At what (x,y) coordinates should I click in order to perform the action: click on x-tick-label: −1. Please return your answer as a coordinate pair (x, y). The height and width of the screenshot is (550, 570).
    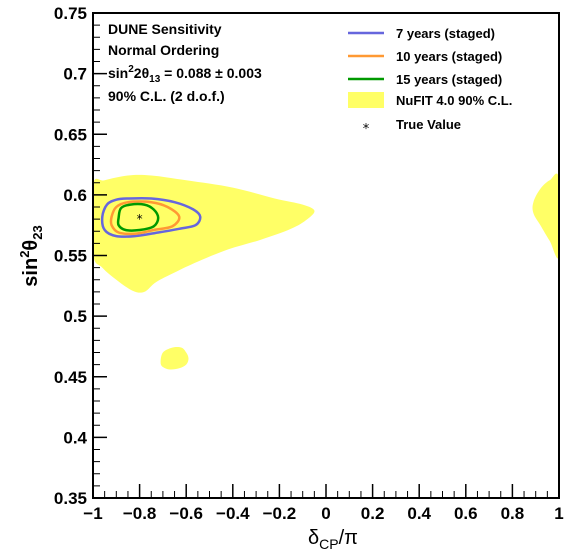
    Looking at the image, I should click on (92, 513).